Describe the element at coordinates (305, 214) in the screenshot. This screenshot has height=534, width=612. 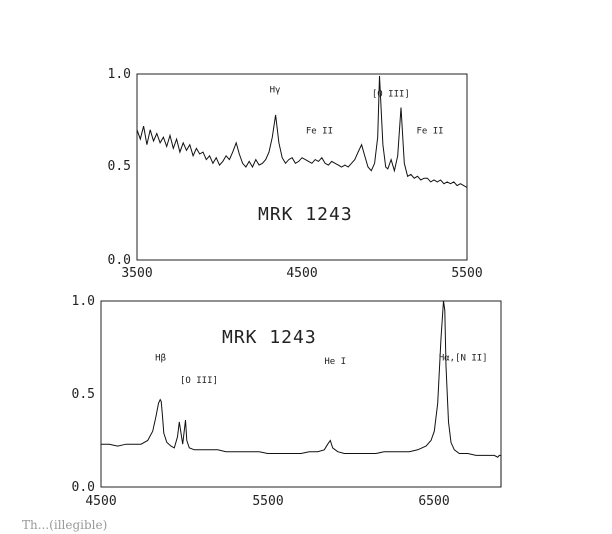
I see `object-label-top: MRK 1243` at that location.